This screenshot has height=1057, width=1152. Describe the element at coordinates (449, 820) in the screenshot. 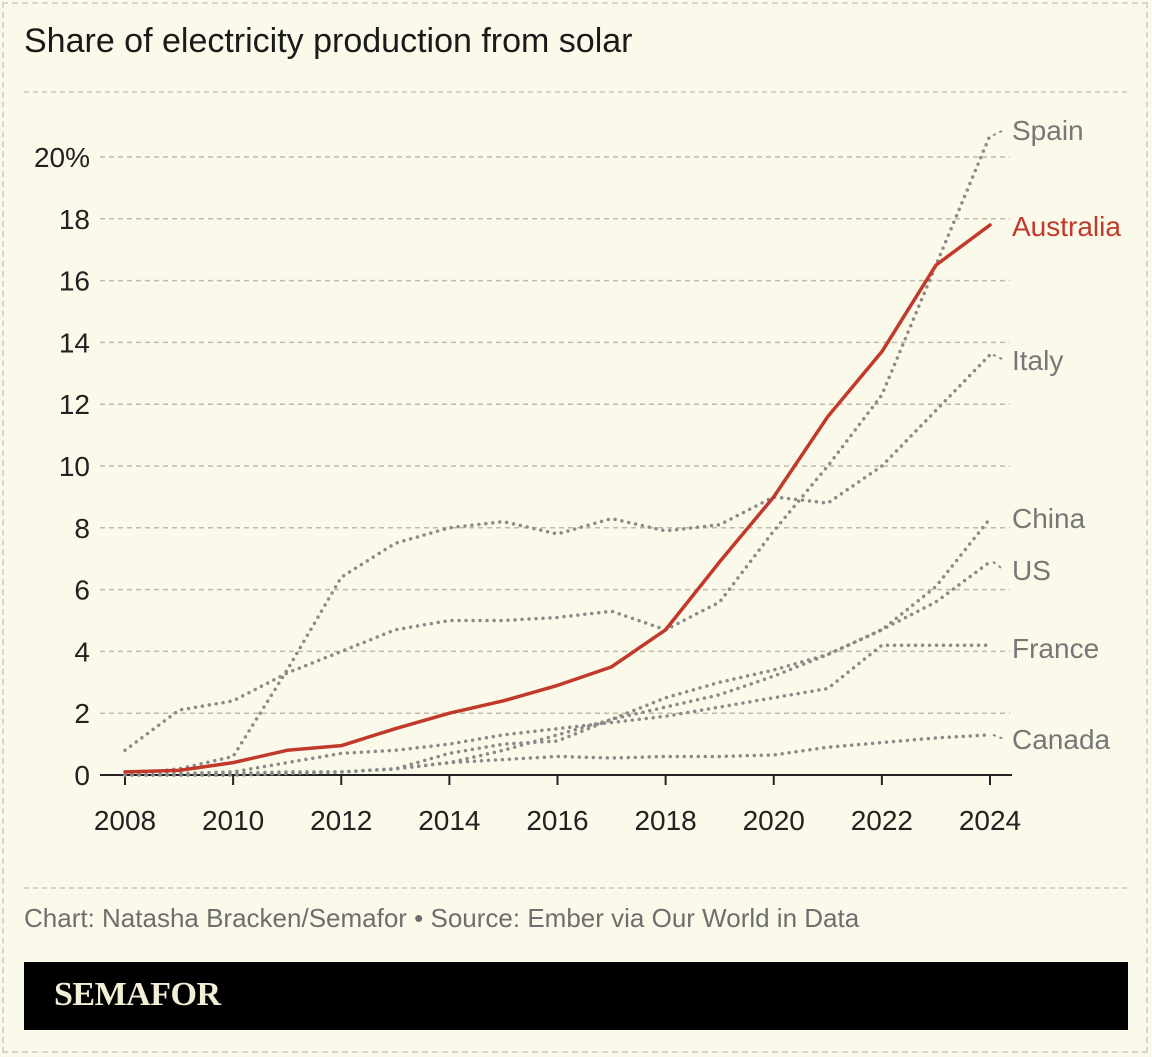

I see `x-tick-label: 2014` at that location.